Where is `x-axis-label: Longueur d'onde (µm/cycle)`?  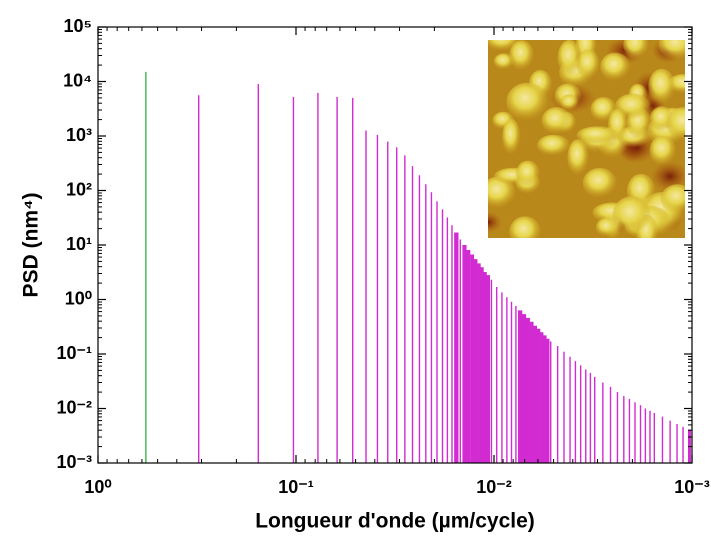 x-axis-label: Longueur d'onde (µm/cycle) is located at coordinates (395, 521).